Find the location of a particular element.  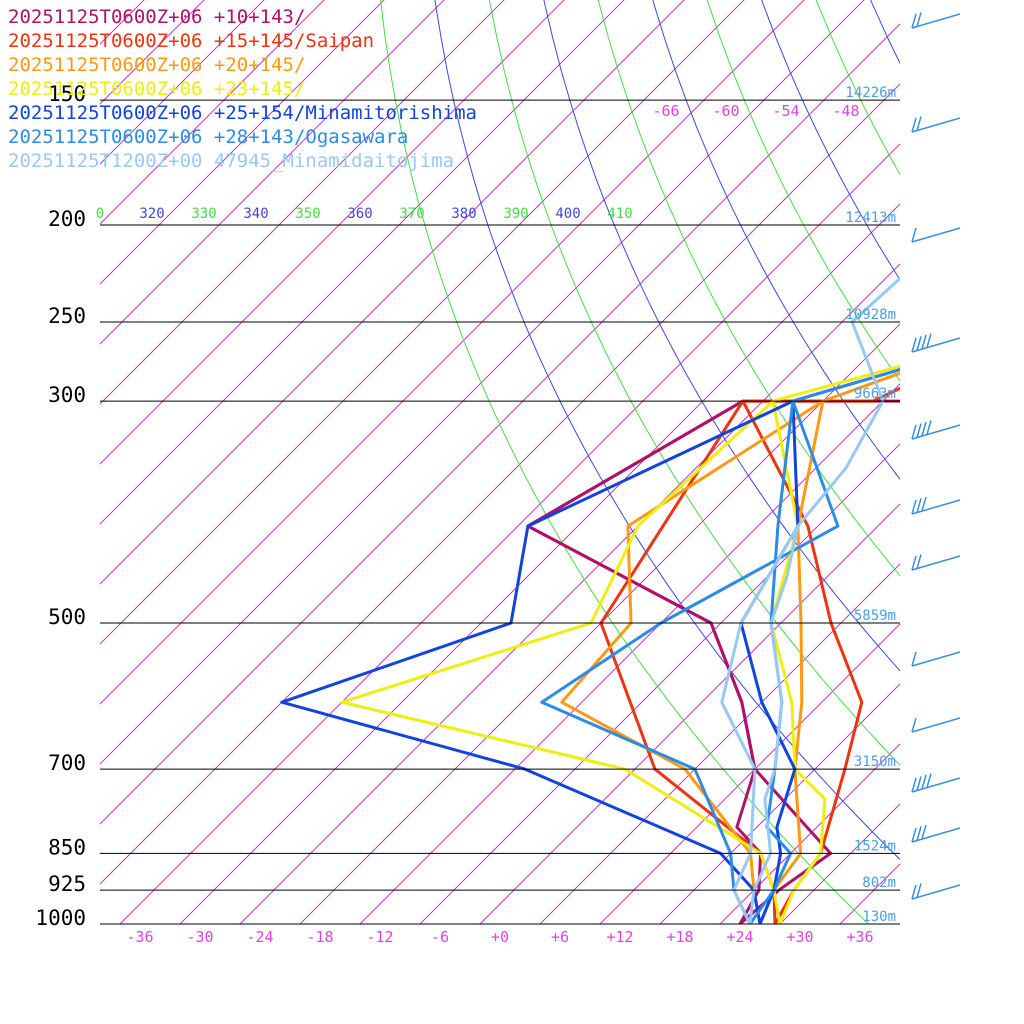

isotherm-label: -48 is located at coordinates (845, 111).